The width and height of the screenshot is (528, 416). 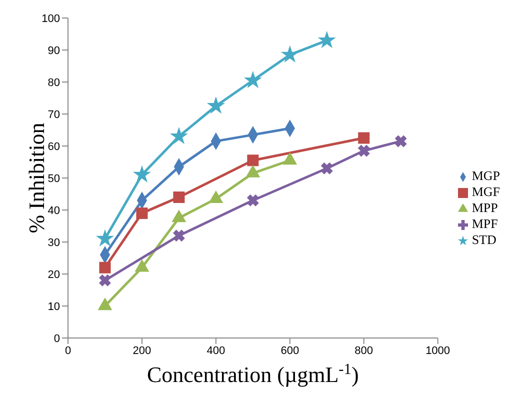 What do you see at coordinates (54, 50) in the screenshot?
I see `y-tick-label: 90` at bounding box center [54, 50].